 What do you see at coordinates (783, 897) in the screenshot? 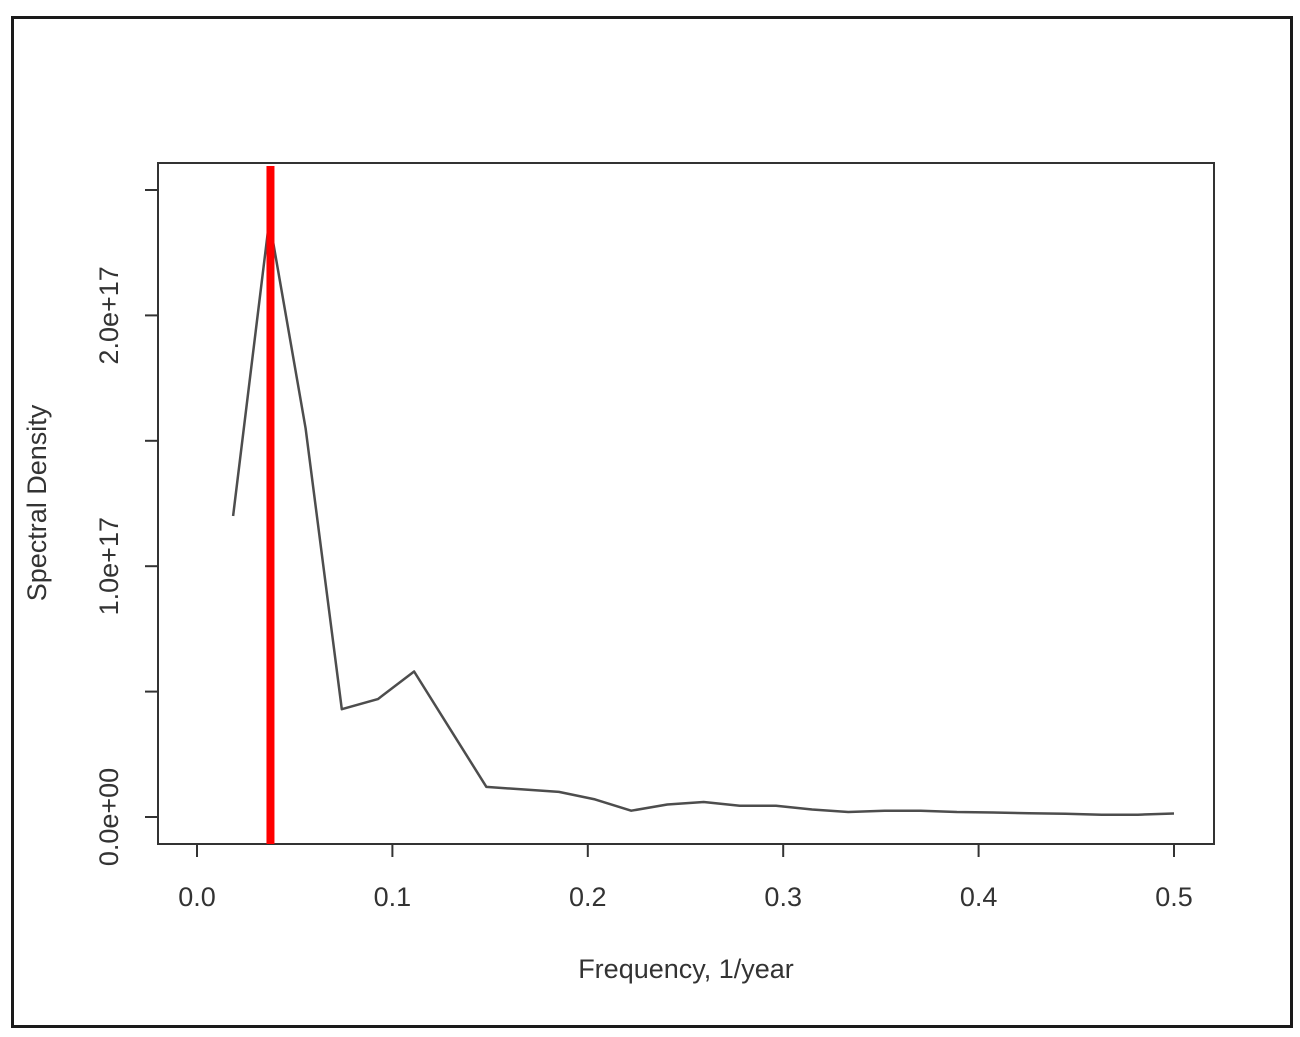
I see `x-tick-label: 0.3` at bounding box center [783, 897].